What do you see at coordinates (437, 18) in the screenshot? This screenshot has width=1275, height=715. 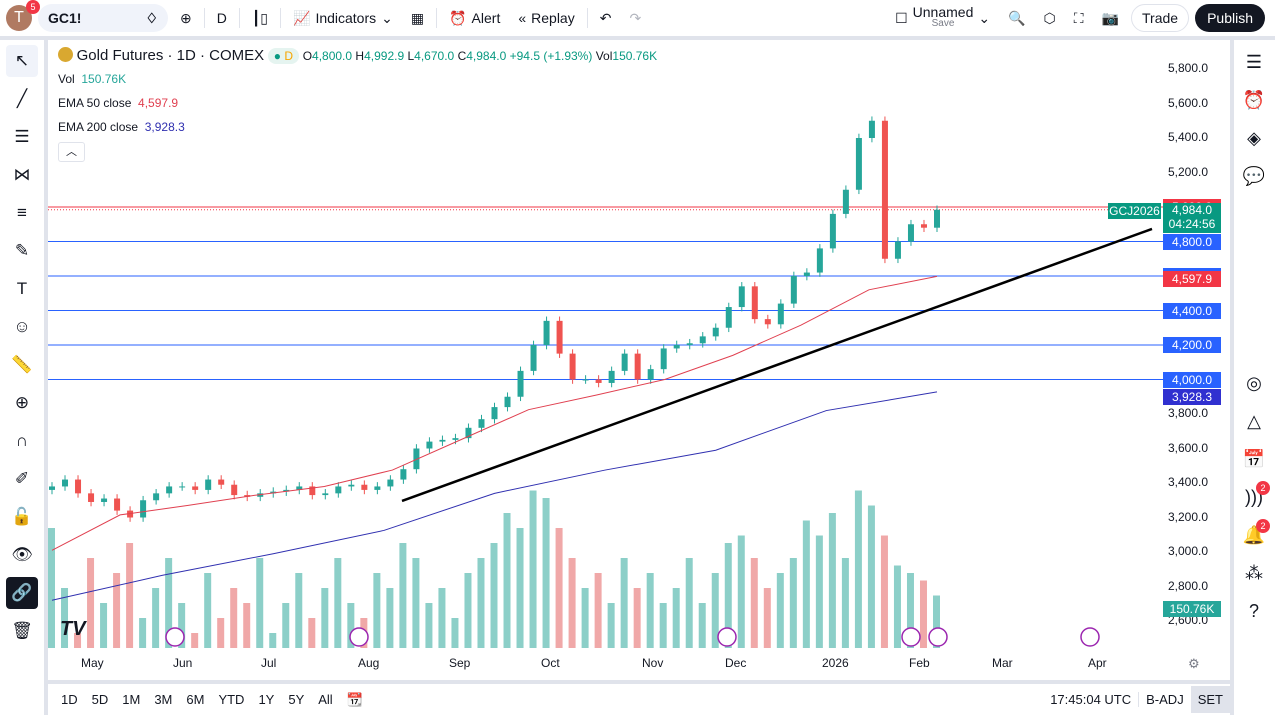 I see `divider` at bounding box center [437, 18].